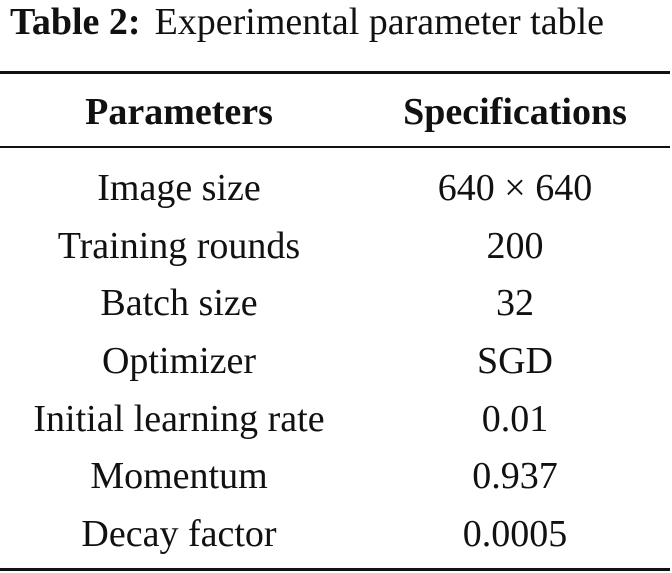  Describe the element at coordinates (515, 303) in the screenshot. I see `specification-cell: 32` at that location.